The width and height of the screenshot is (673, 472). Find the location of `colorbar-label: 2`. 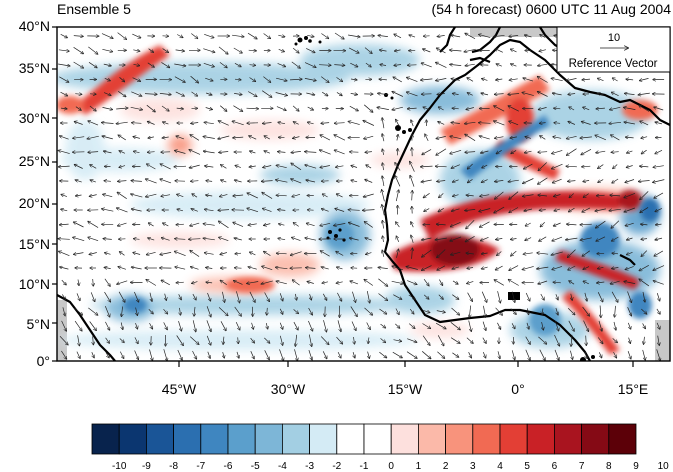

colorbar-label: 2 is located at coordinates (446, 466).